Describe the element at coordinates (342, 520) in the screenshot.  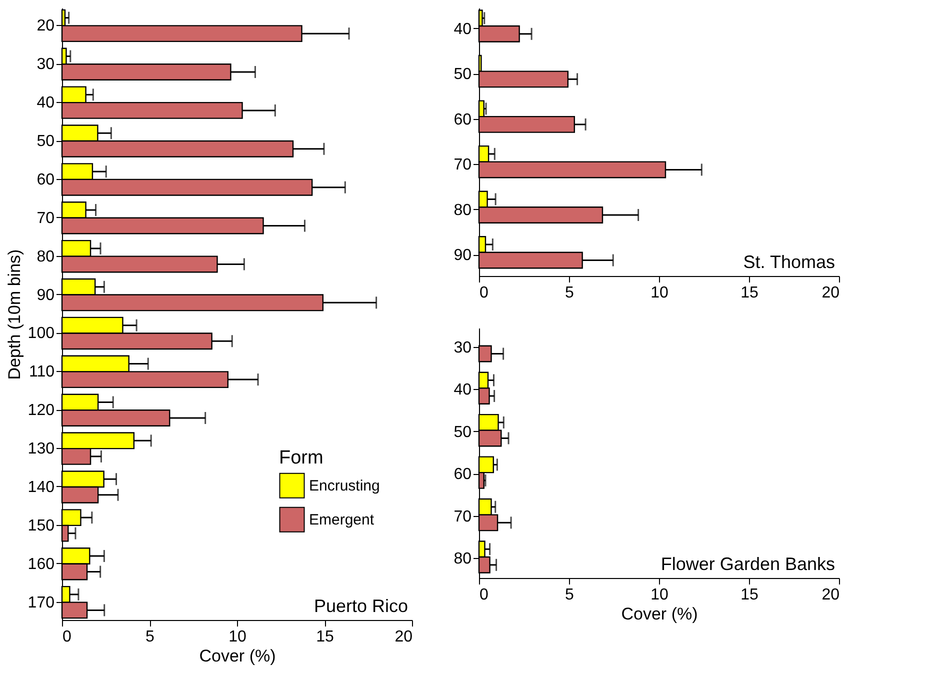
I see `legend-label: Emergent` at that location.